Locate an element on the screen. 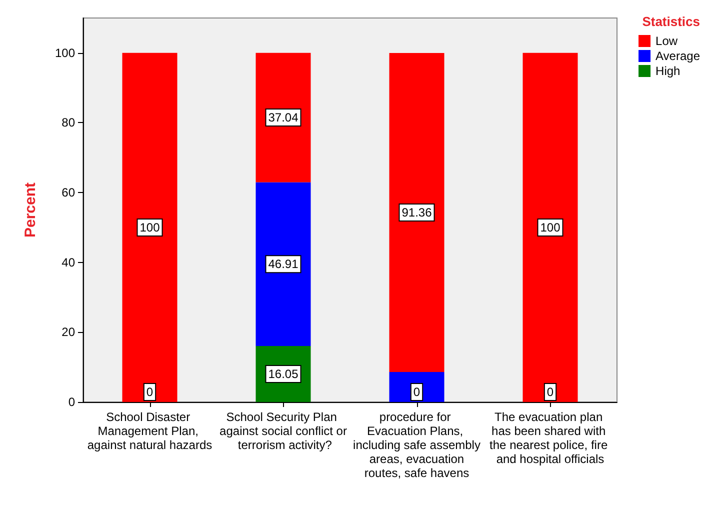 The width and height of the screenshot is (715, 520). y-tick-label: 20 is located at coordinates (69, 332).